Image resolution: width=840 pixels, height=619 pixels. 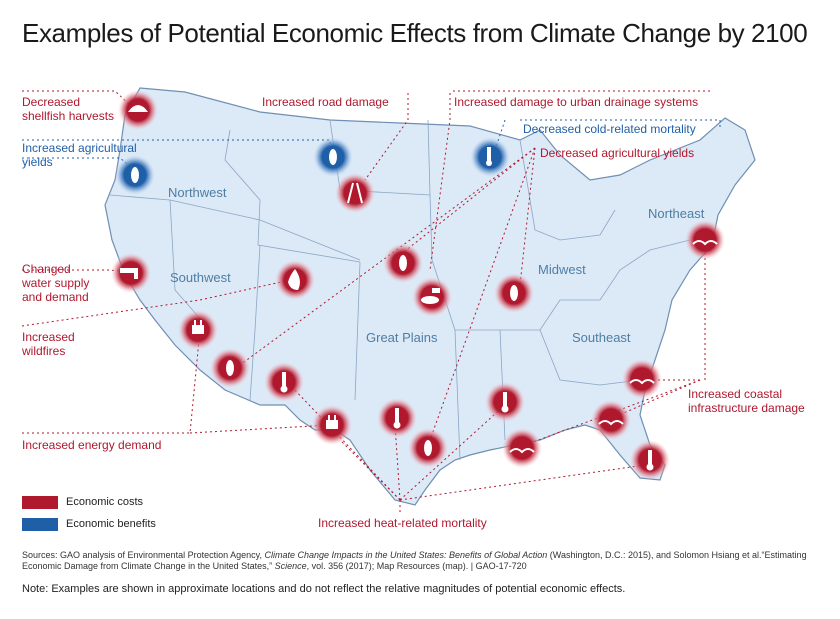 What do you see at coordinates (490, 157) in the screenshot?
I see `snowflake-thermometer-icon` at bounding box center [490, 157].